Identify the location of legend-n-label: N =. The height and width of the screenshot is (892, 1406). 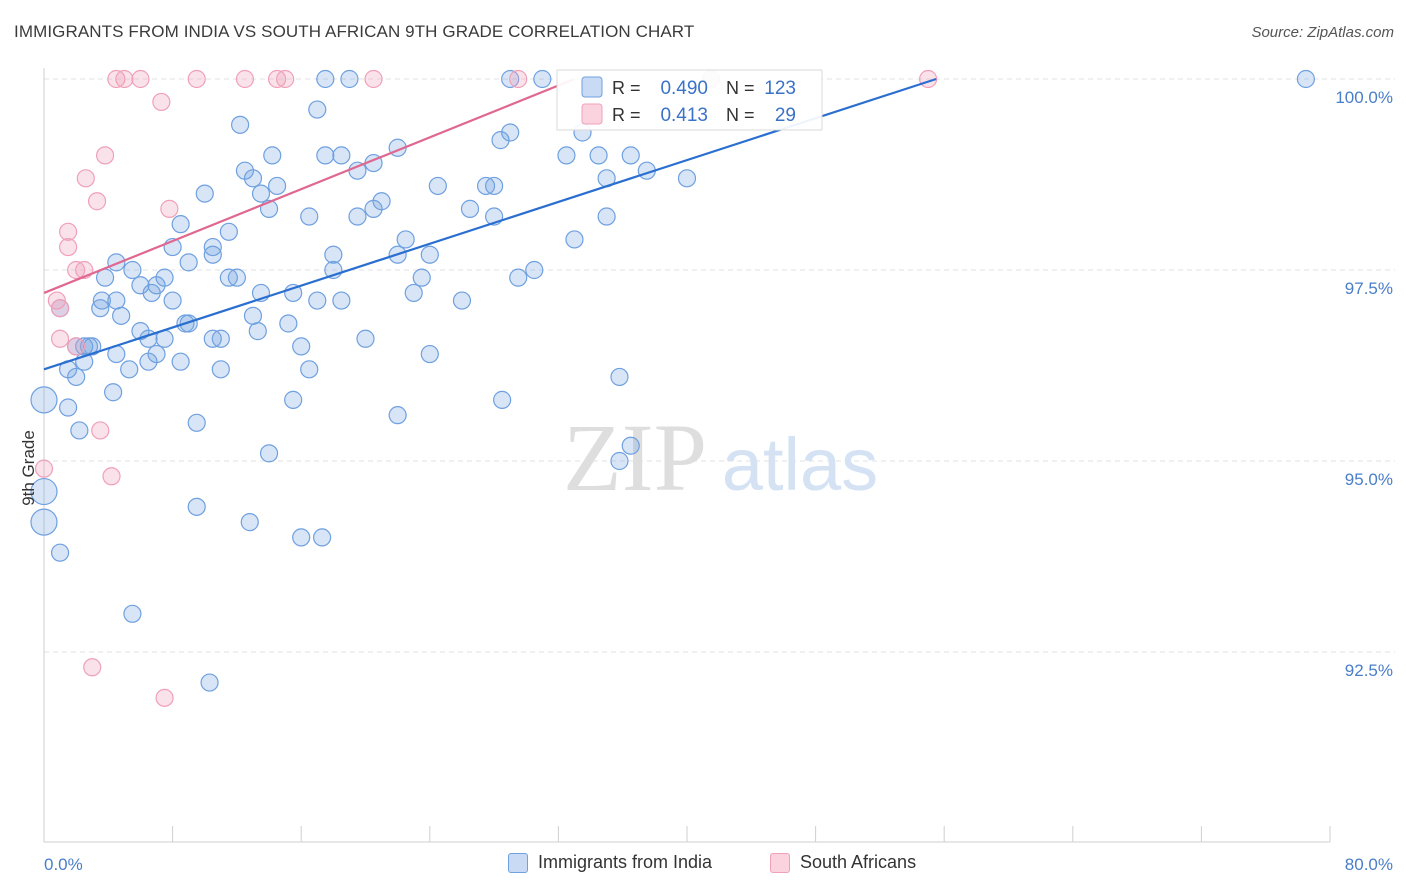
(740, 88).